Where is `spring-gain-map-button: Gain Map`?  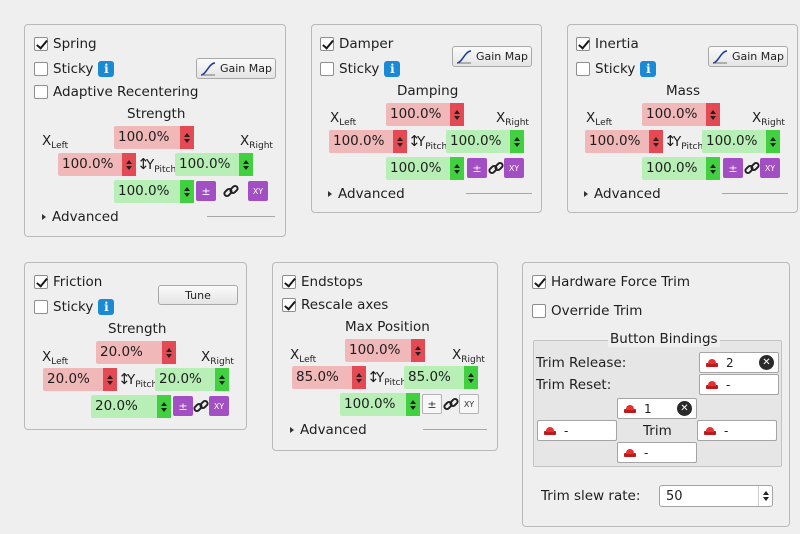
spring-gain-map-button: Gain Map is located at coordinates (236, 68).